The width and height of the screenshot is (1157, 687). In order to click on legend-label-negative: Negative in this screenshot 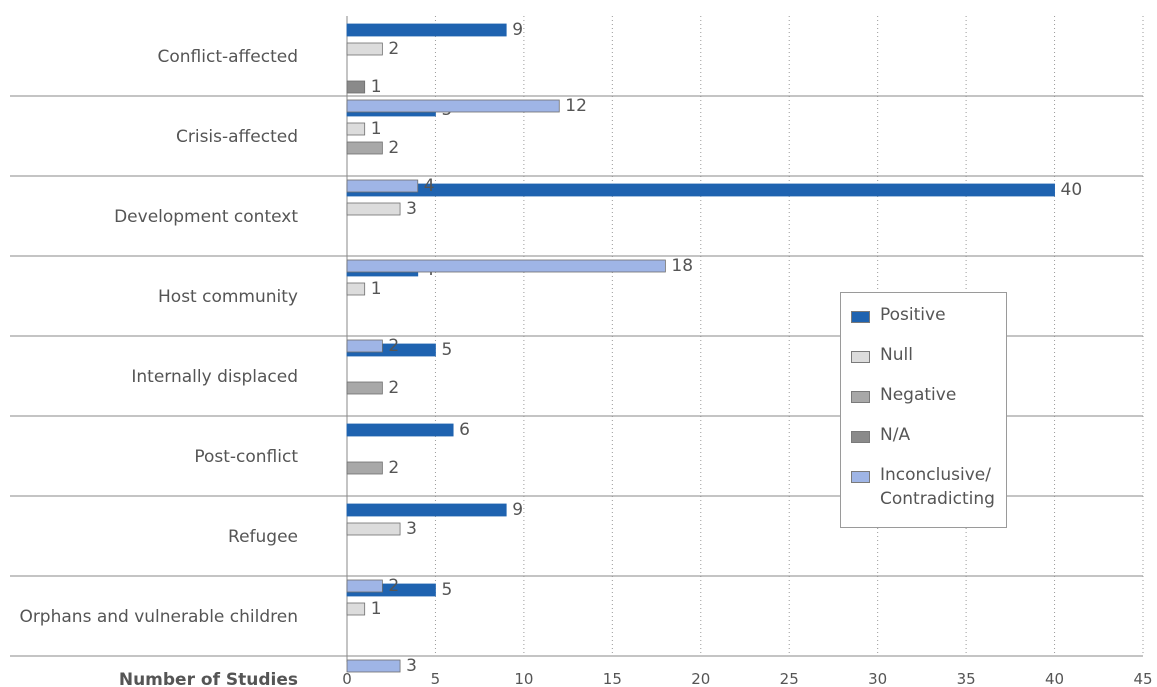, I will do `click(918, 395)`.